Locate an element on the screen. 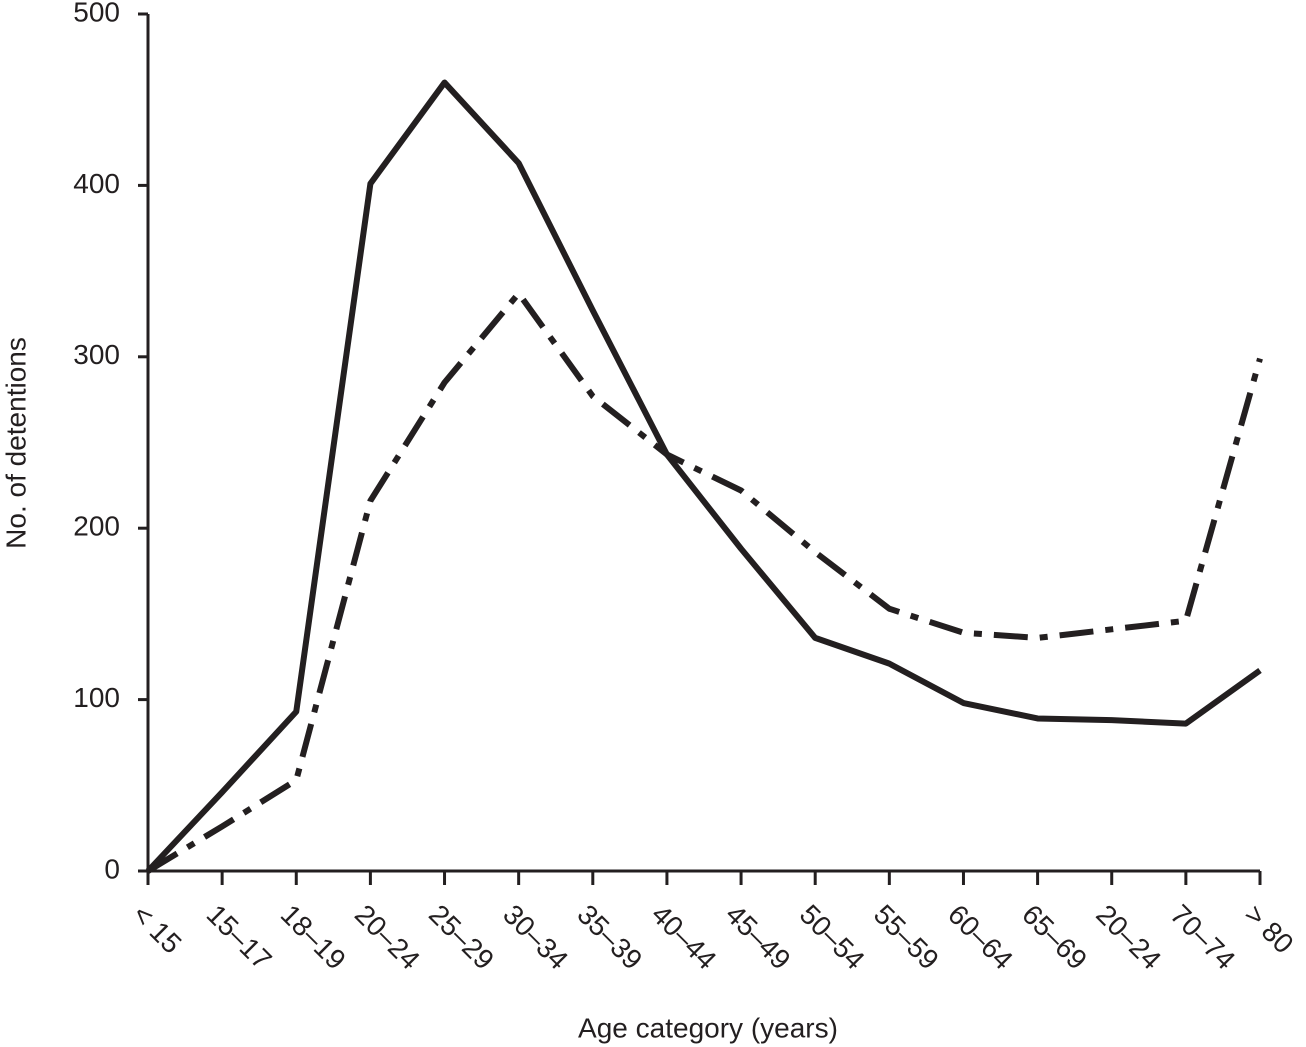  x-tick-label: 25–29 is located at coordinates (461, 937).